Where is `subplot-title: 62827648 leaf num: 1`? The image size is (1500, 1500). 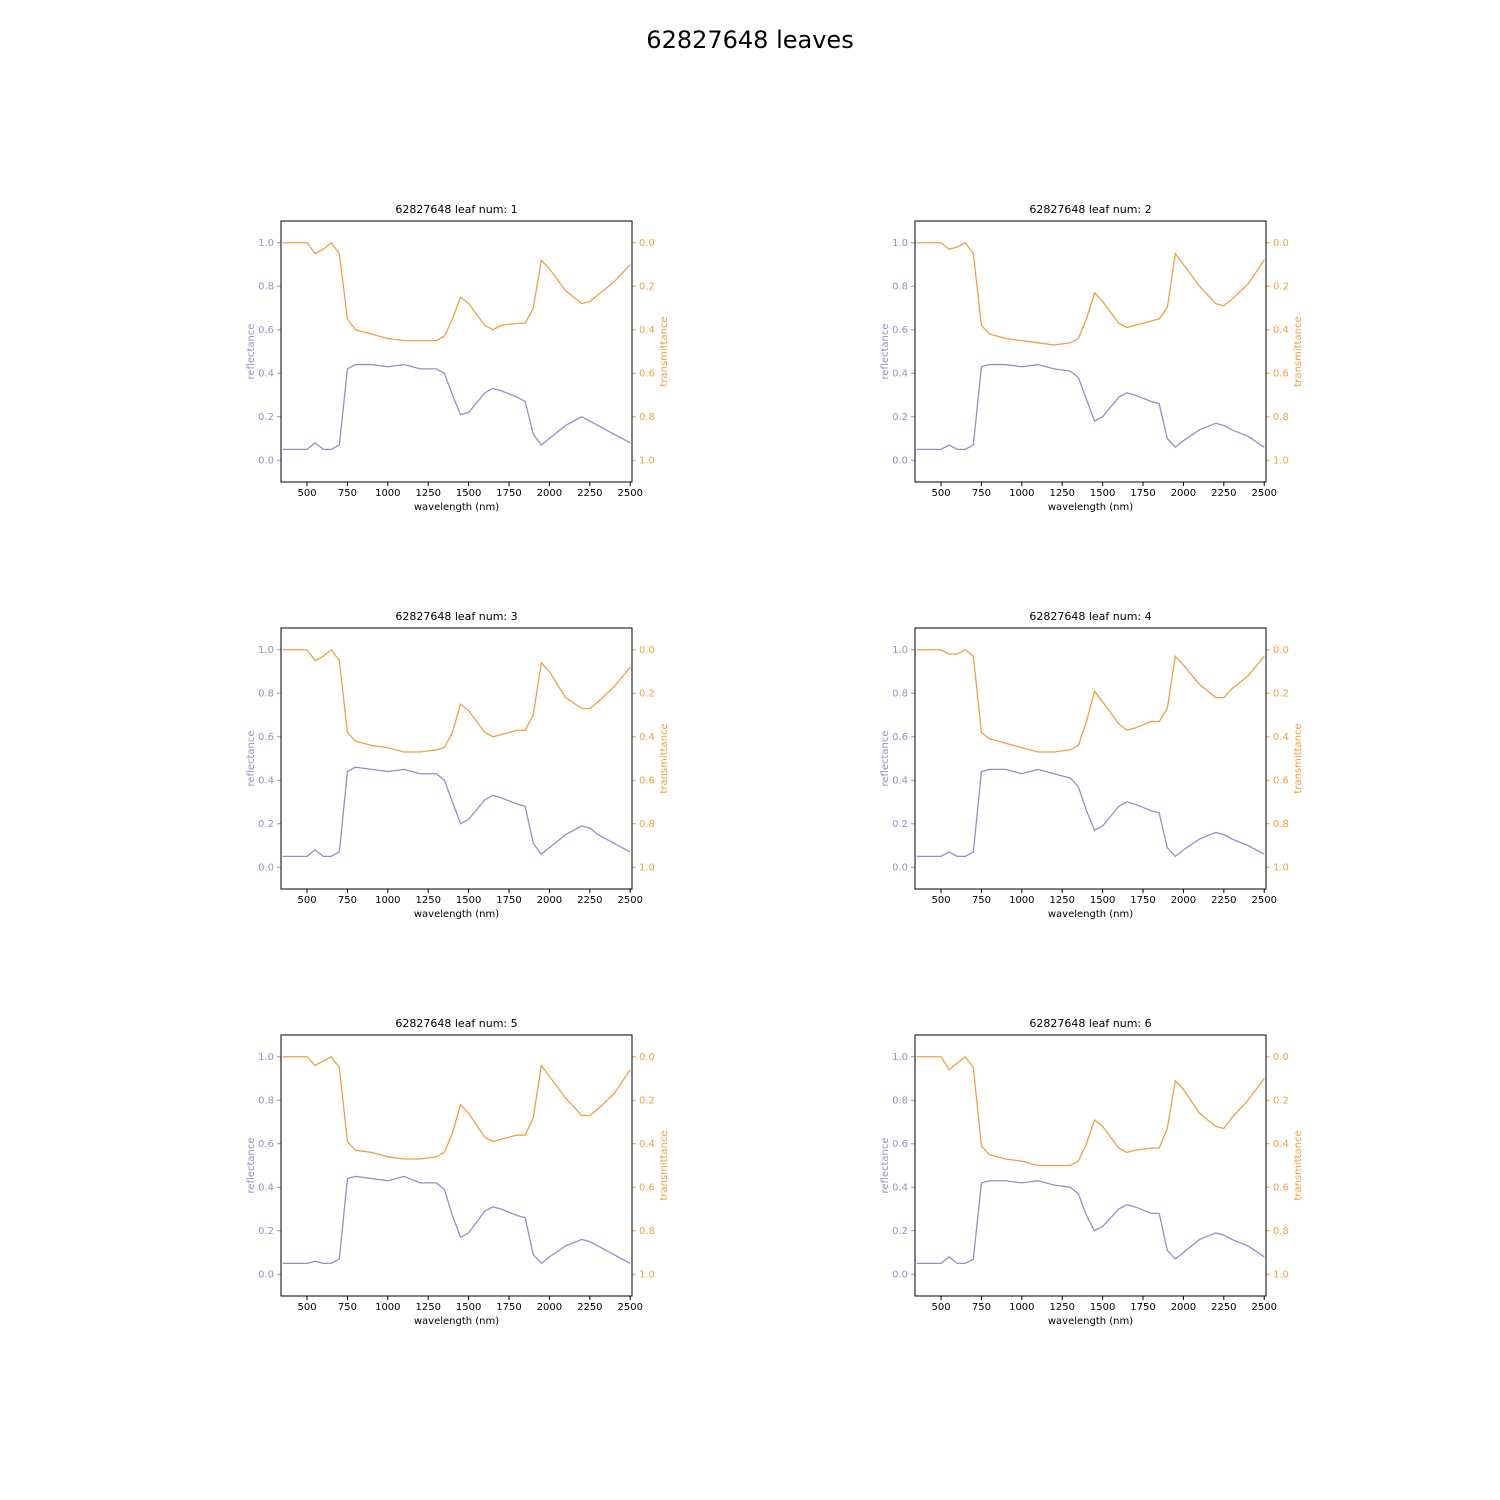 subplot-title: 62827648 leaf num: 1 is located at coordinates (456, 209).